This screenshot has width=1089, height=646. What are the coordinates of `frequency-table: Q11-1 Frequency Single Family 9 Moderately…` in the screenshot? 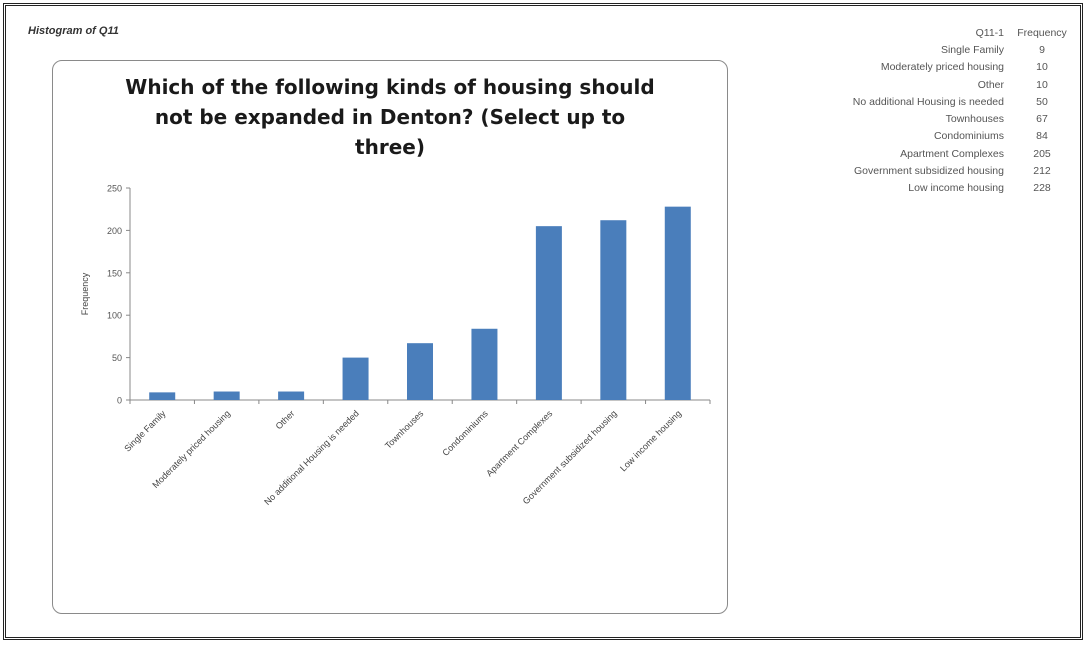 It's located at (915, 110).